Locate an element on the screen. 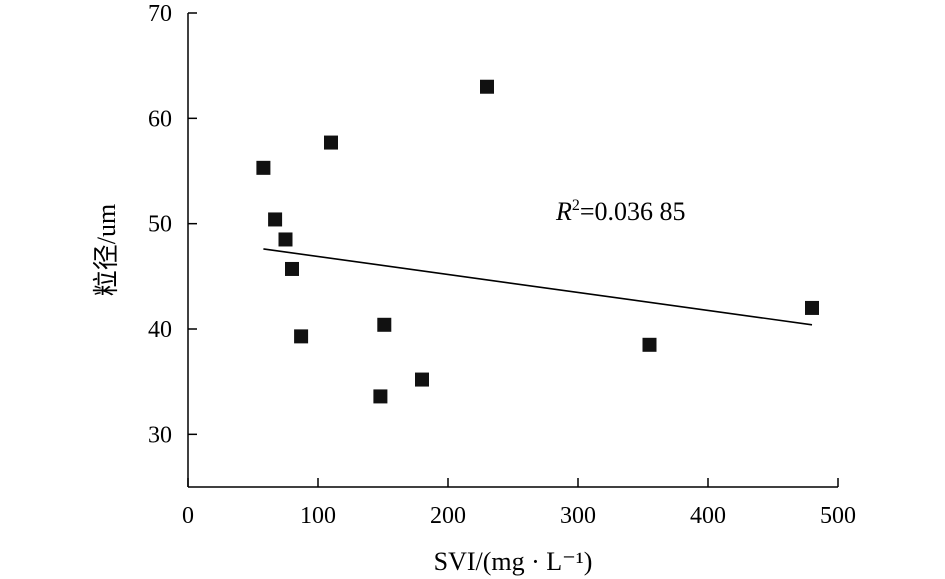  r-value: =0.036 85 is located at coordinates (633, 211).